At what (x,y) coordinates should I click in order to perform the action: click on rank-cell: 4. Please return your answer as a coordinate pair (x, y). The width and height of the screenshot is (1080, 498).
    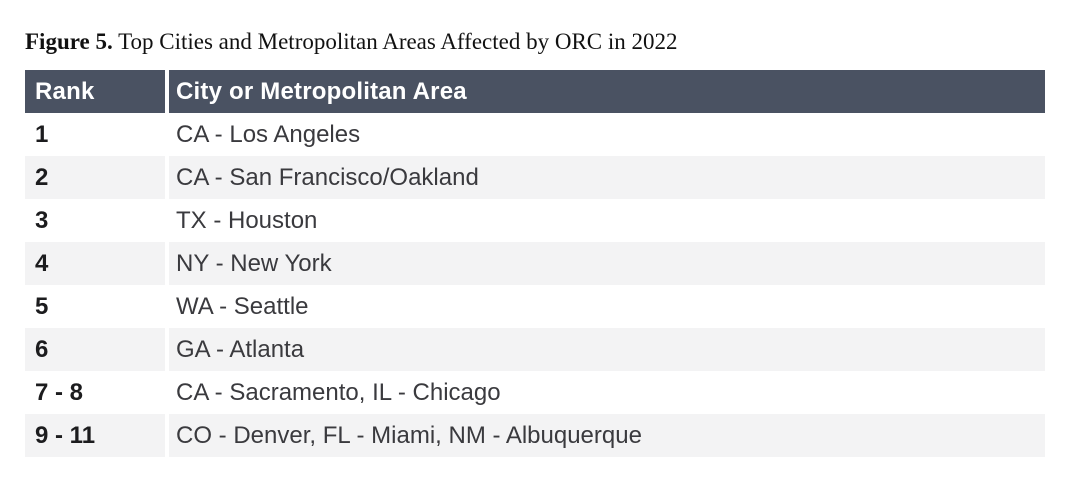
    Looking at the image, I should click on (96, 263).